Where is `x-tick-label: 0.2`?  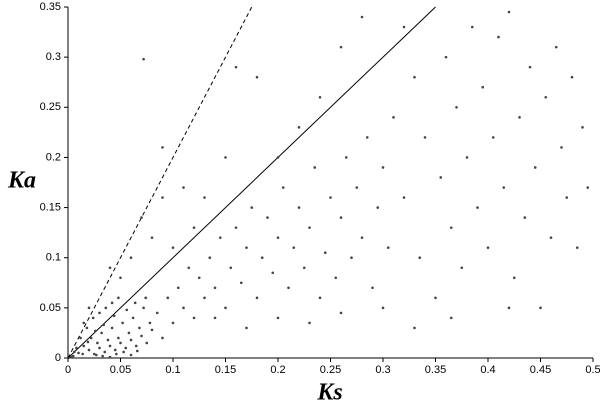 x-tick-label: 0.2 is located at coordinates (277, 370).